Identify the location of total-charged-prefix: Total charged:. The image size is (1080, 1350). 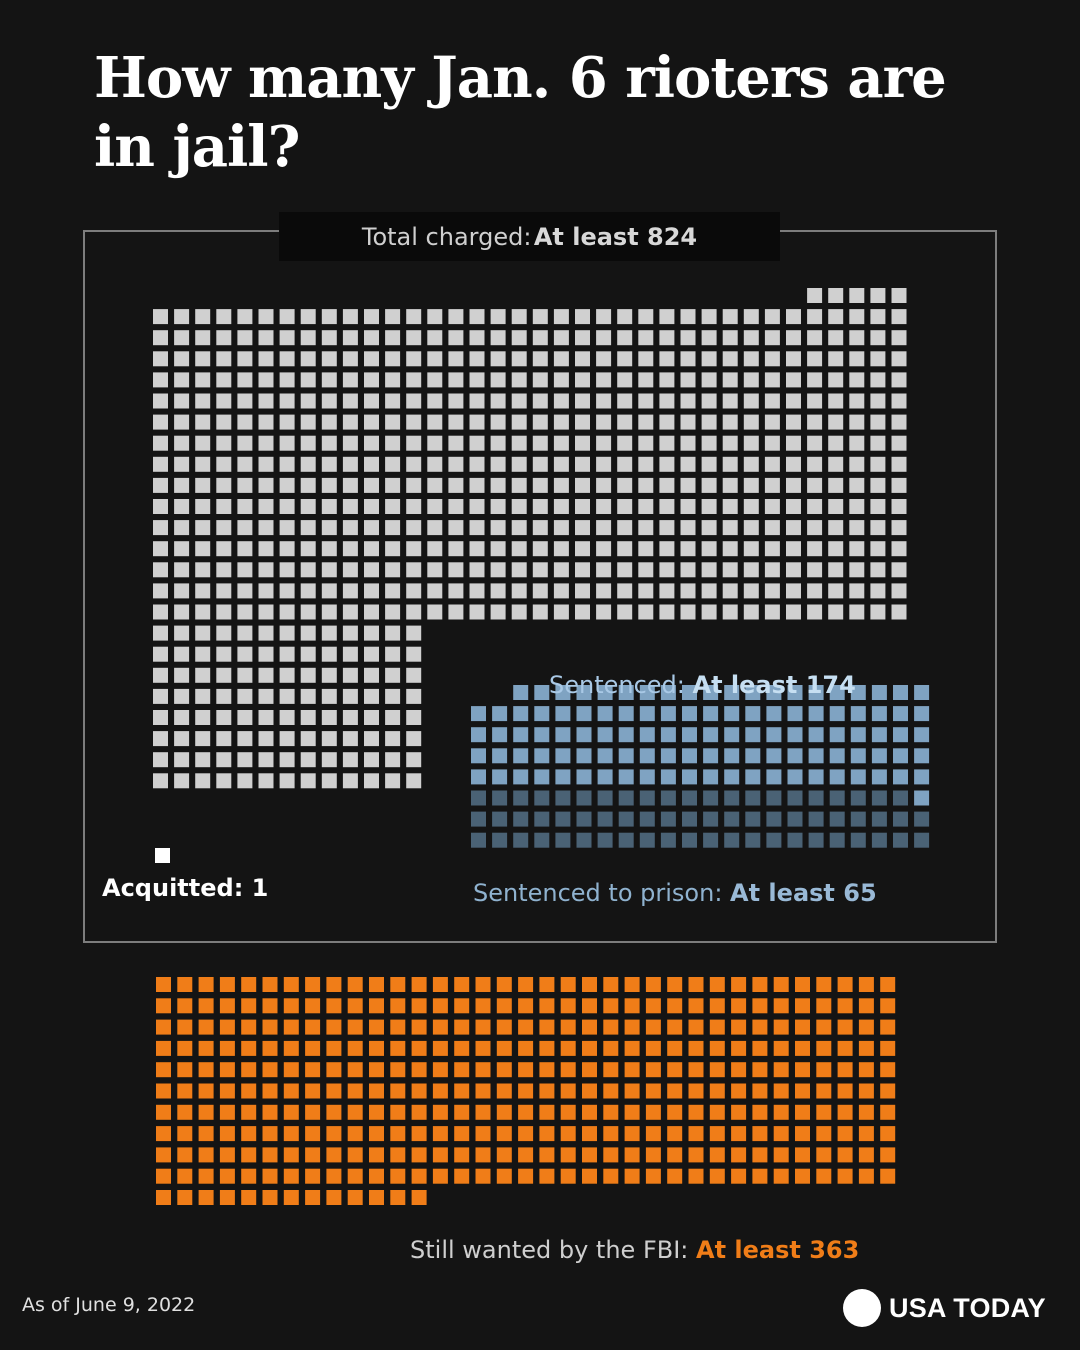
(446, 236).